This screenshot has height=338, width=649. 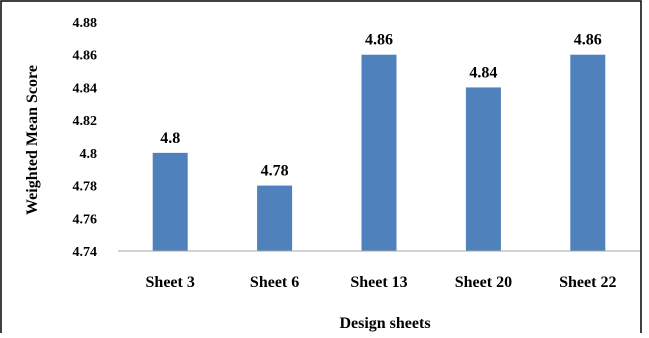 What do you see at coordinates (274, 282) in the screenshot?
I see `x-tick-label: Sheet 6` at bounding box center [274, 282].